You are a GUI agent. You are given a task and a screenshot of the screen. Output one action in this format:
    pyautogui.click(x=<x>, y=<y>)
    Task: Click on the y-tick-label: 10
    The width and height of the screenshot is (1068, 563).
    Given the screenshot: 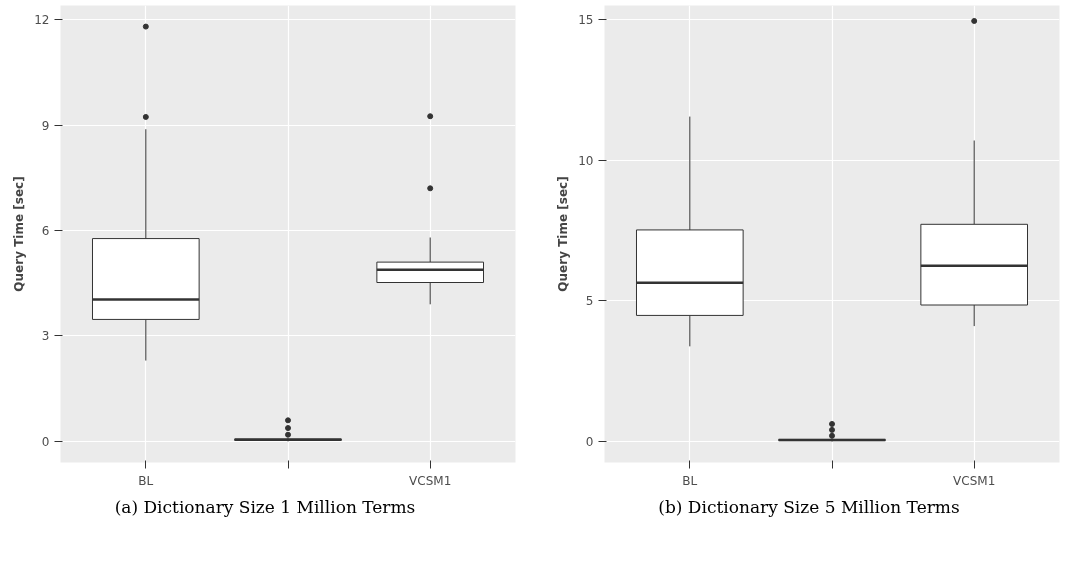 What is the action you would take?
    pyautogui.click(x=586, y=160)
    